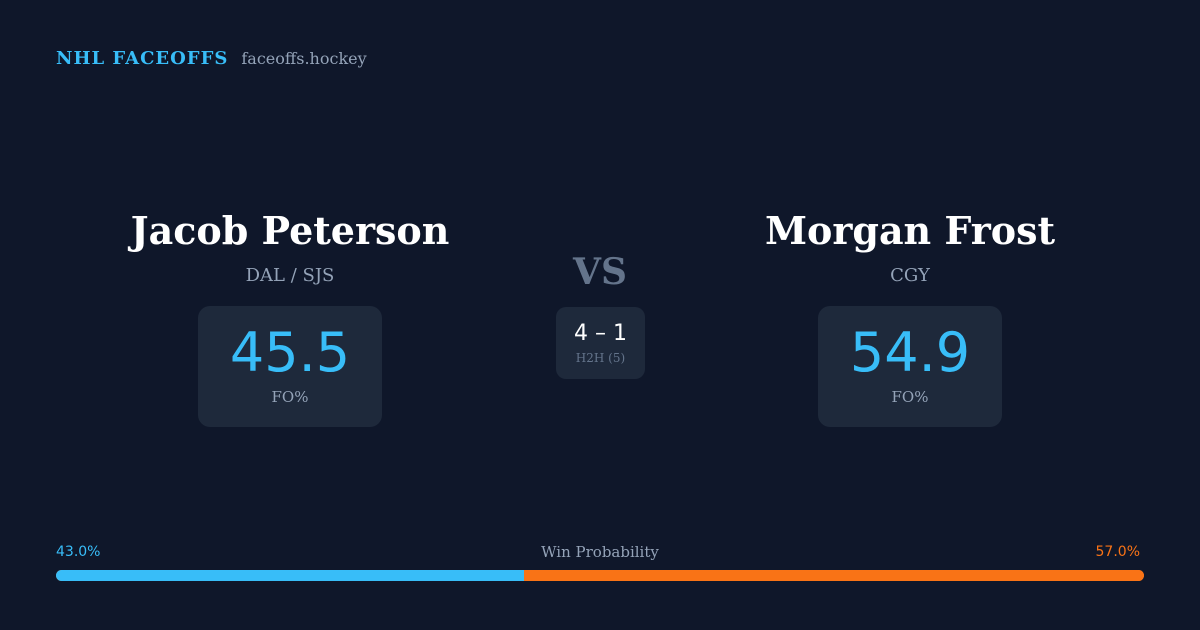  Describe the element at coordinates (142, 58) in the screenshot. I see `brand-name: NHL FACEOFFS` at that location.